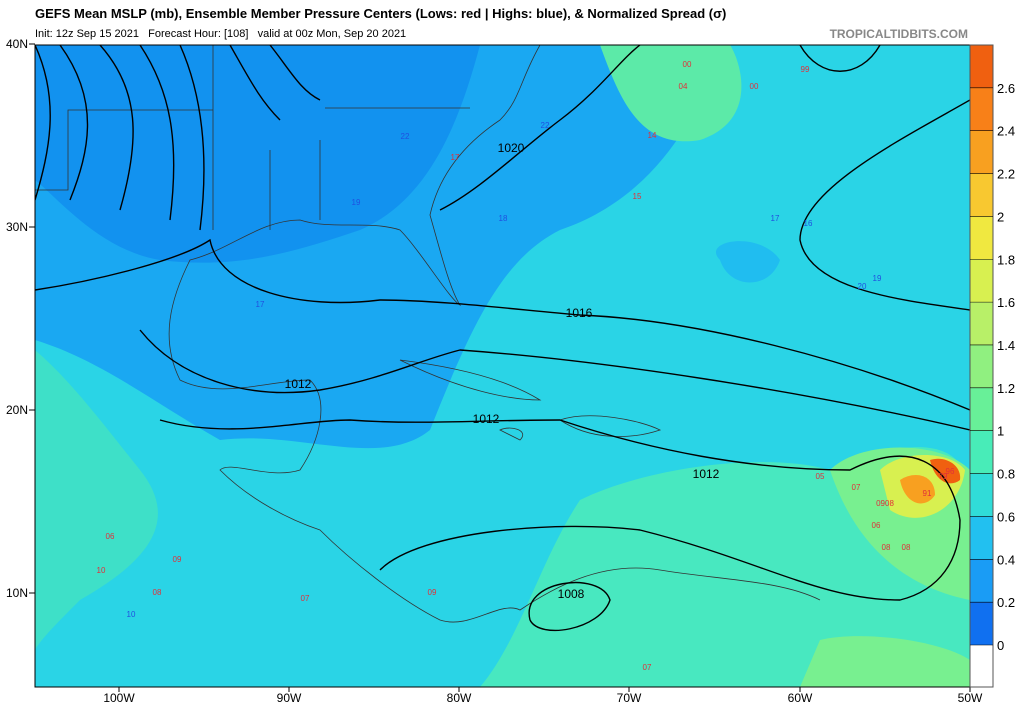 The image size is (1024, 706). I want to click on colorbar-tick-label: 2, so click(1000, 216).